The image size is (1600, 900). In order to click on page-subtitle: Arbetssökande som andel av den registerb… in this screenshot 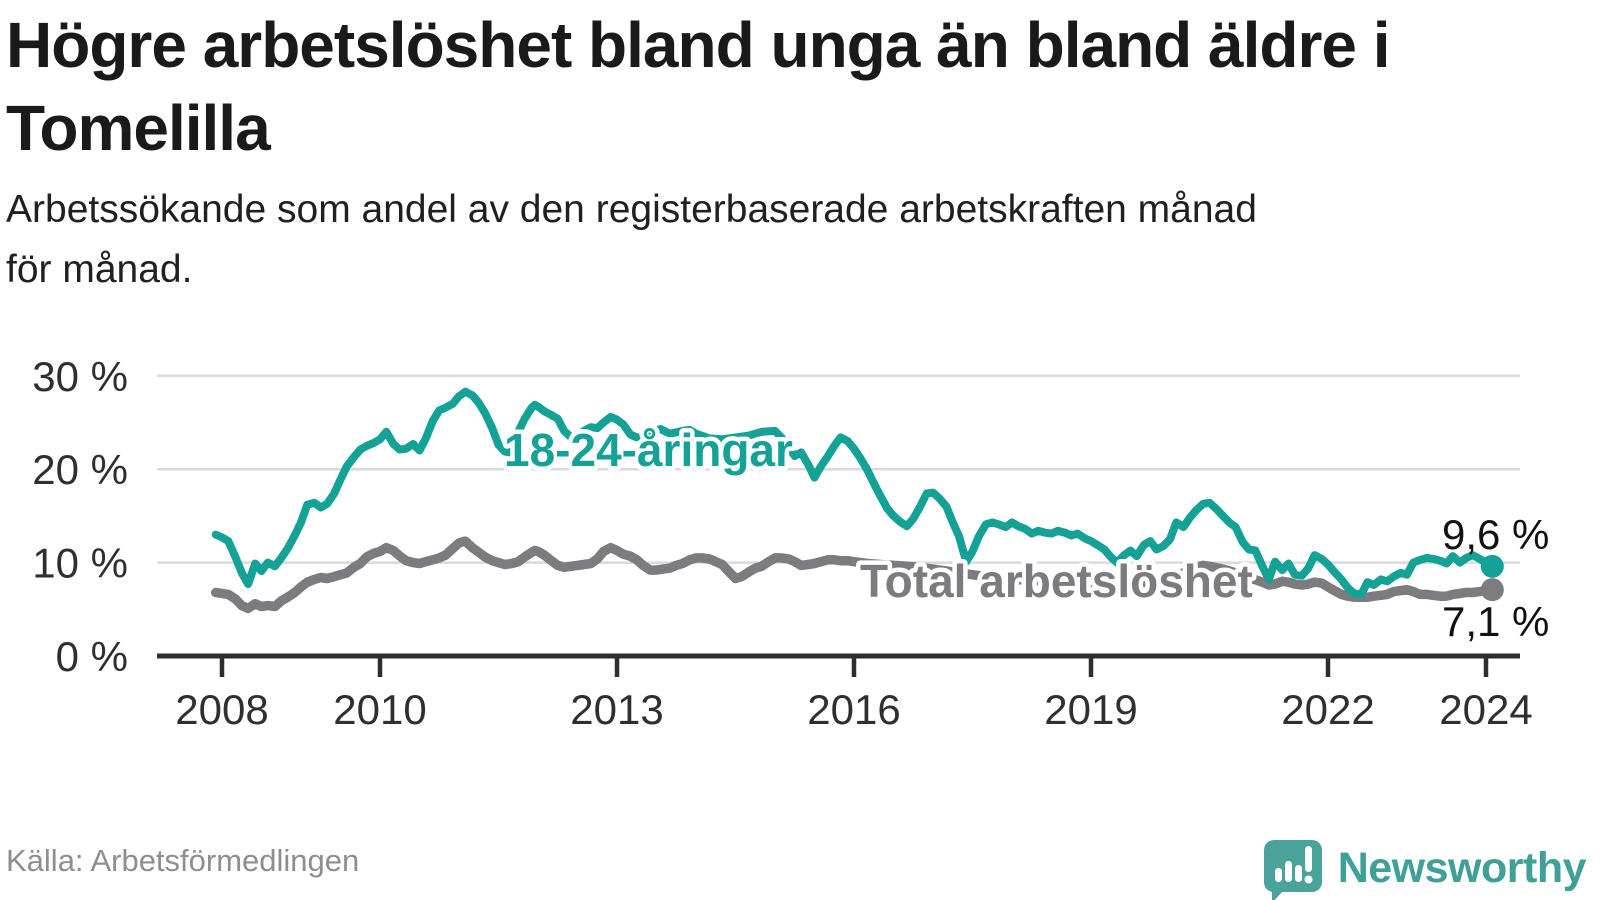, I will do `click(631, 240)`.